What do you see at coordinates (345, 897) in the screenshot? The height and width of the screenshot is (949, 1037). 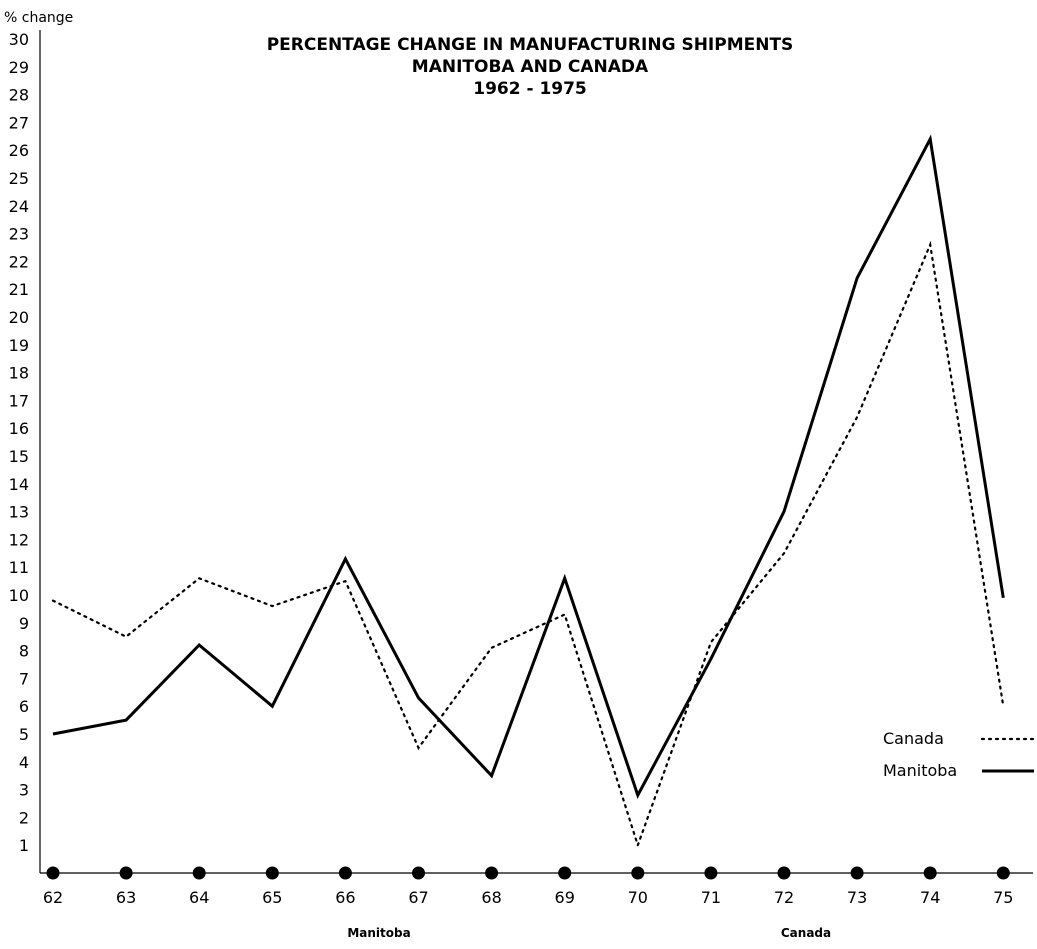 I see `x-tick-label: 66` at bounding box center [345, 897].